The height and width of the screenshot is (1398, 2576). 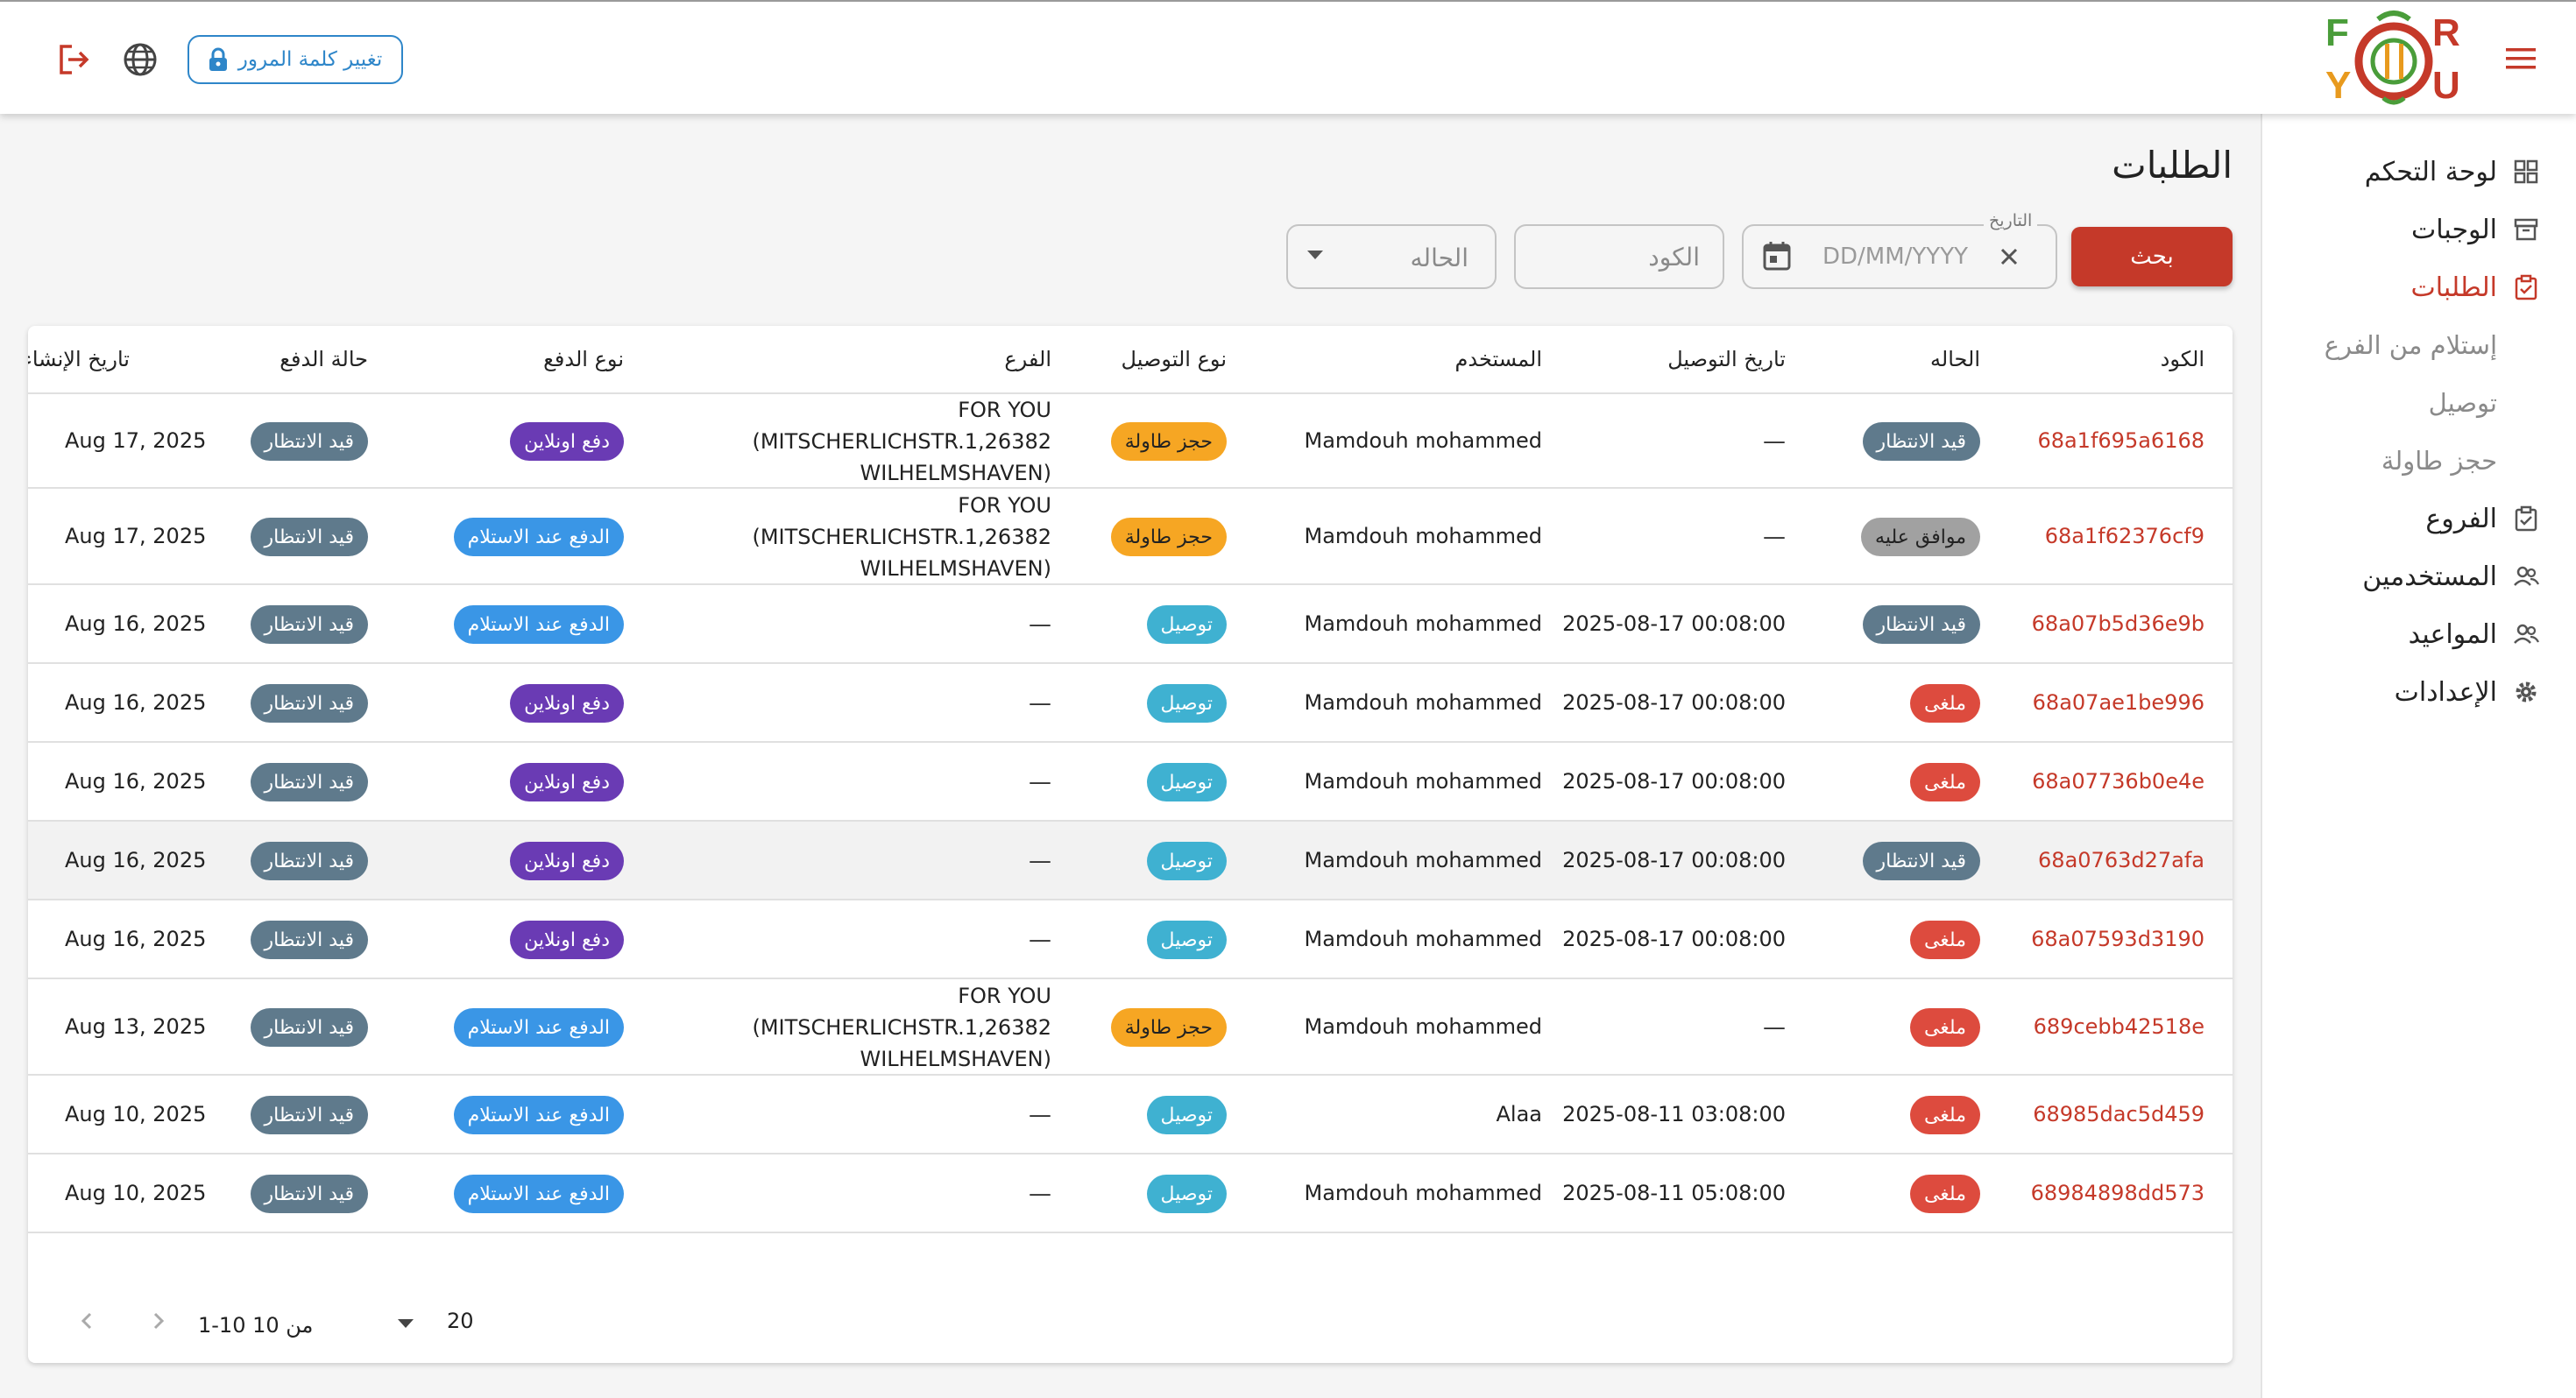 What do you see at coordinates (2172, 165) in the screenshot?
I see `page-title: الطلبات` at bounding box center [2172, 165].